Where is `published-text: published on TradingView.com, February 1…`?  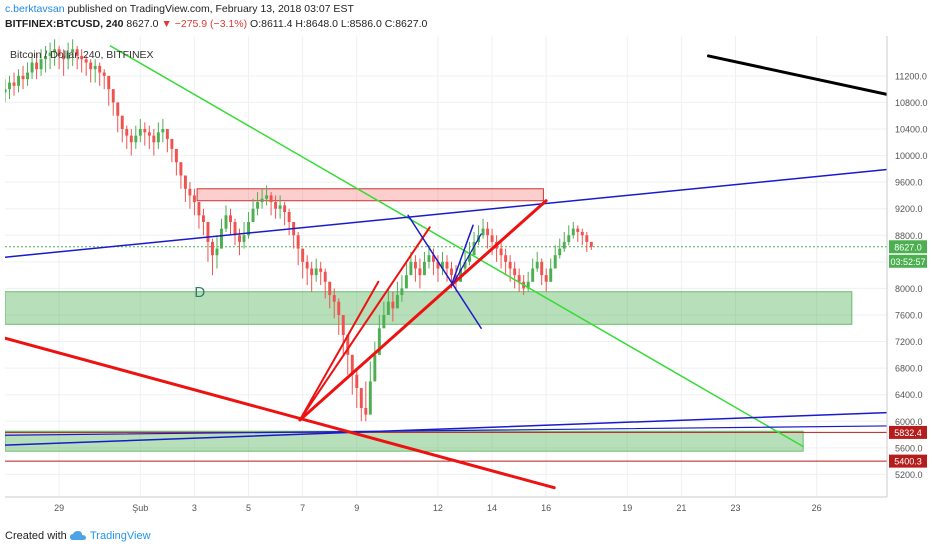
published-text: published on TradingView.com, February 1… is located at coordinates (210, 9).